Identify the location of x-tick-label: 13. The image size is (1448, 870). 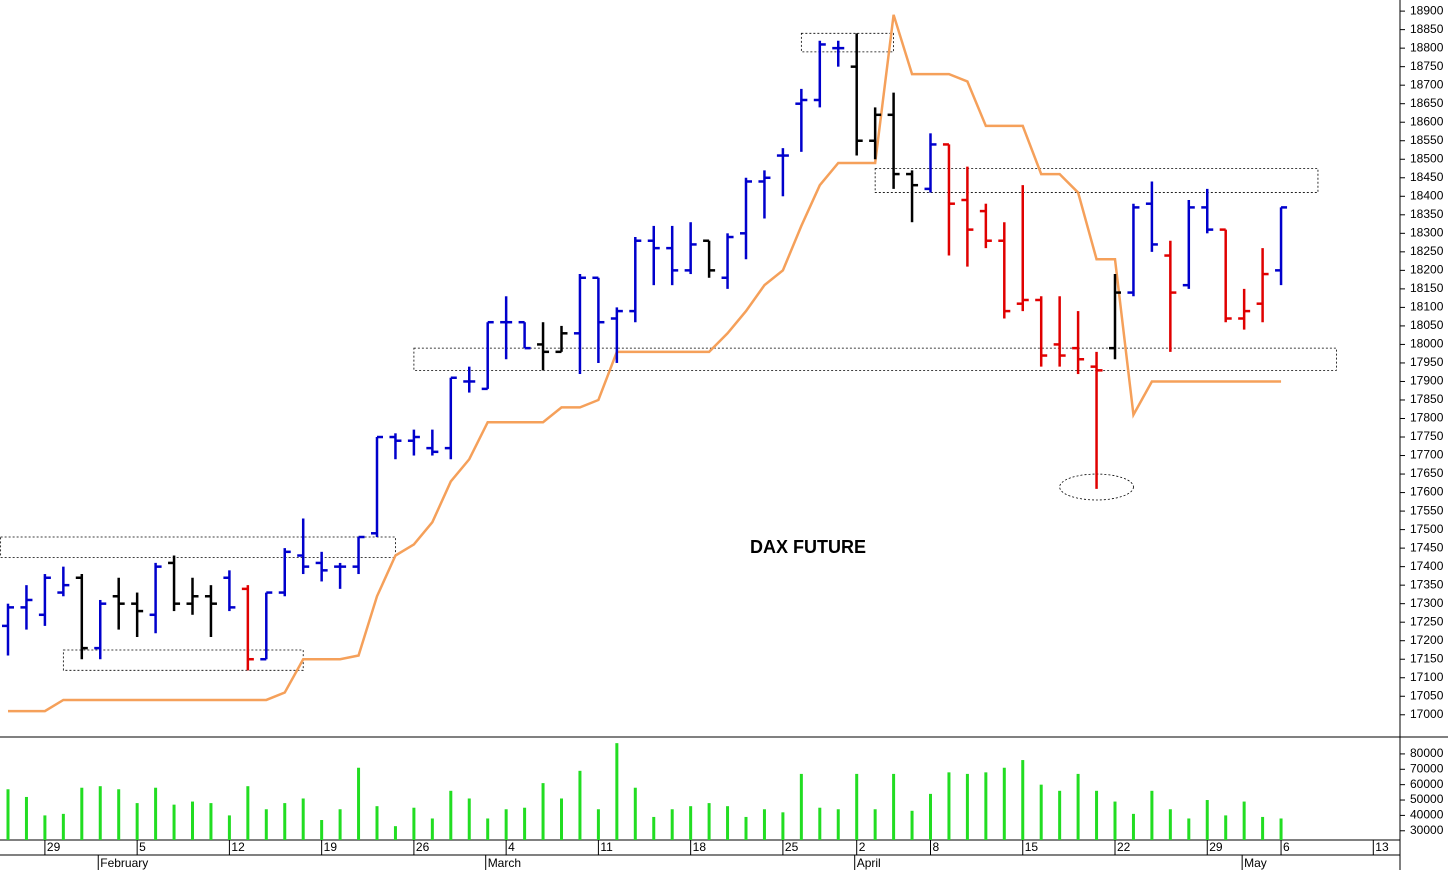
(1382, 847).